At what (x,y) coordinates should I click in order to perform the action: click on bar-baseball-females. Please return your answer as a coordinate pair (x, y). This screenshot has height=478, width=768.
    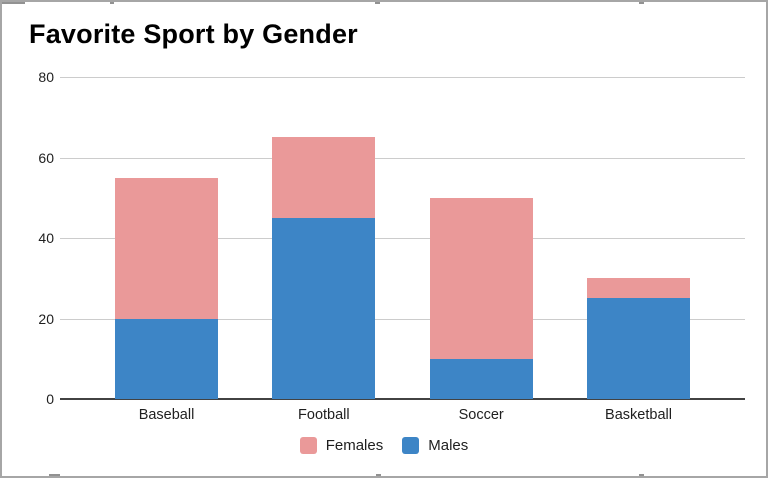
    Looking at the image, I should click on (166, 248).